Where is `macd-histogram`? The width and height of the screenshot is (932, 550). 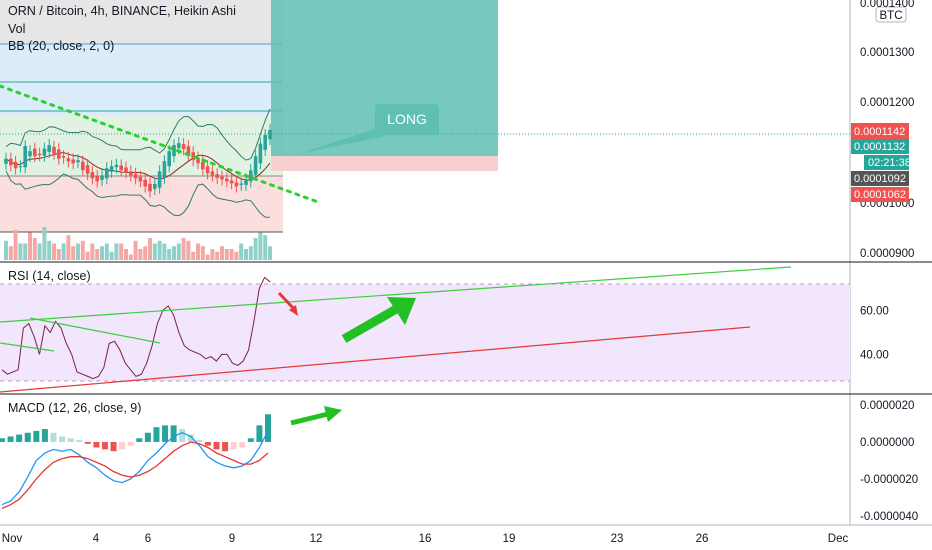
macd-histogram is located at coordinates (135, 433).